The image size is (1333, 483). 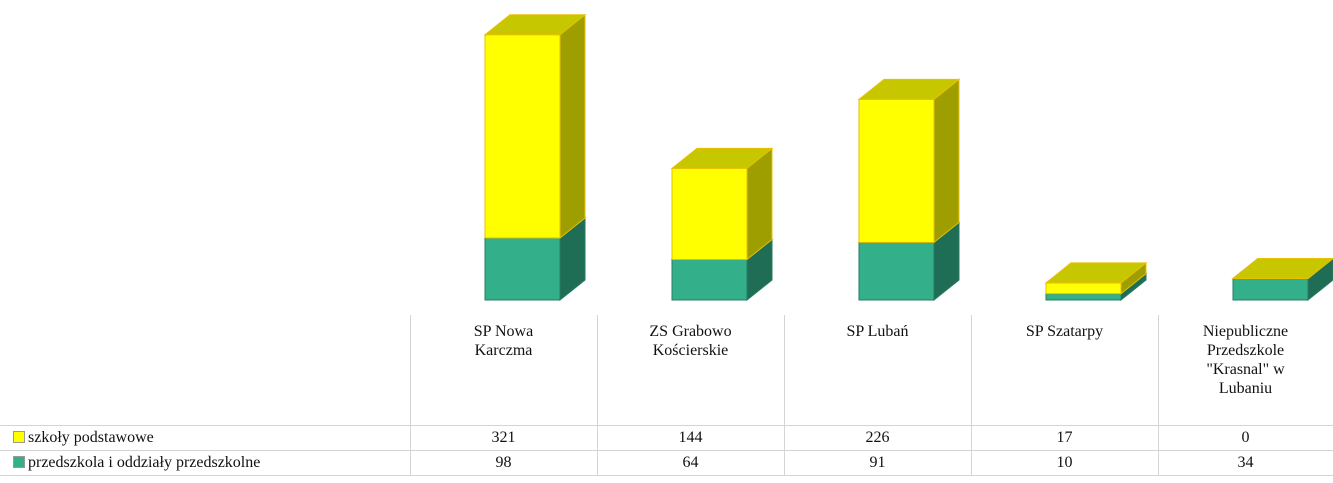 What do you see at coordinates (1064, 437) in the screenshot?
I see `table-value: 17` at bounding box center [1064, 437].